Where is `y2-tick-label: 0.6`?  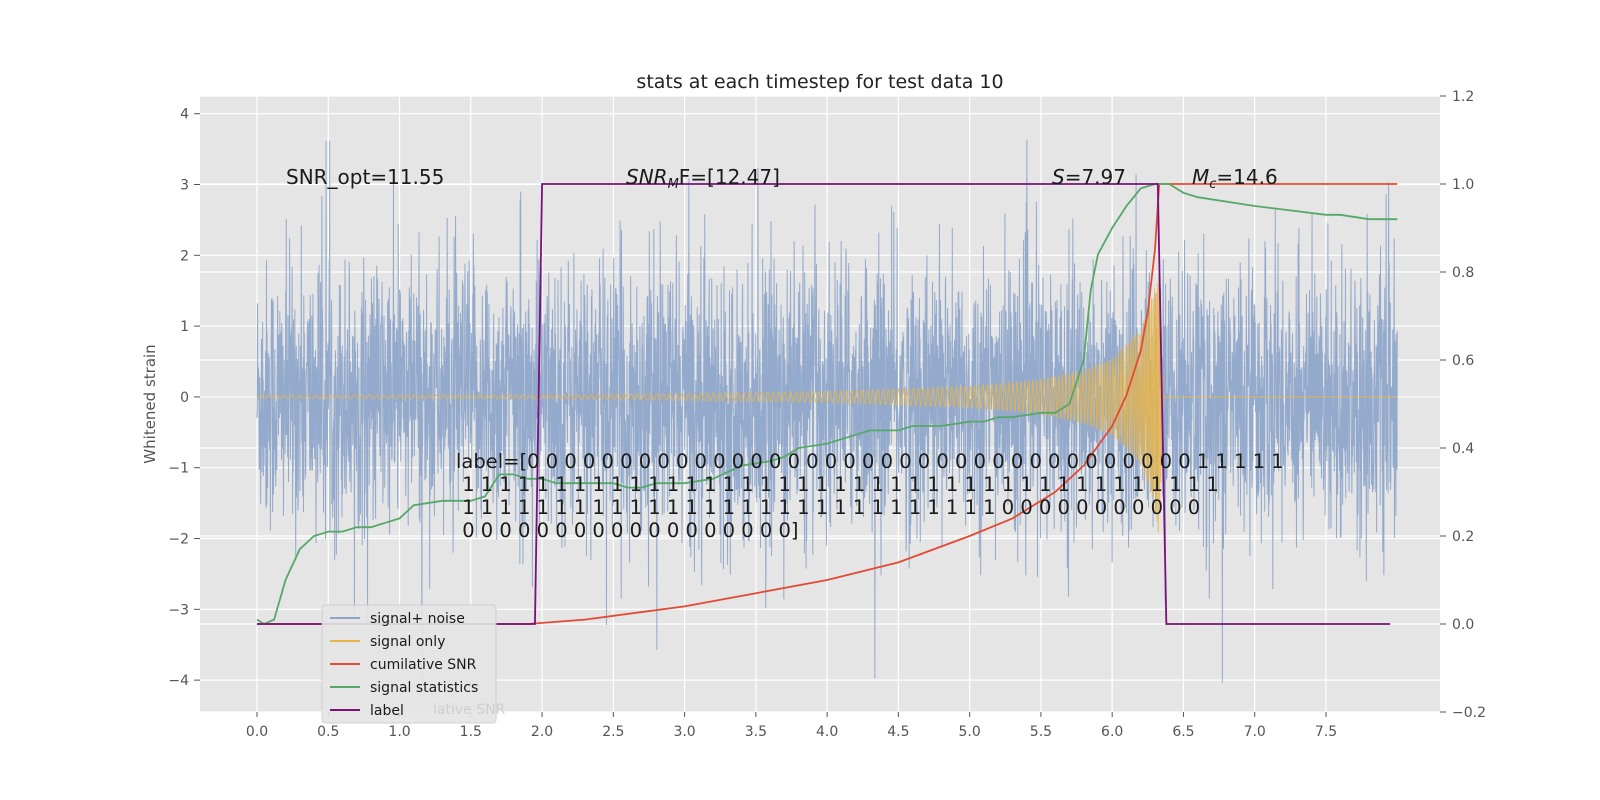
y2-tick-label: 0.6 is located at coordinates (1463, 361).